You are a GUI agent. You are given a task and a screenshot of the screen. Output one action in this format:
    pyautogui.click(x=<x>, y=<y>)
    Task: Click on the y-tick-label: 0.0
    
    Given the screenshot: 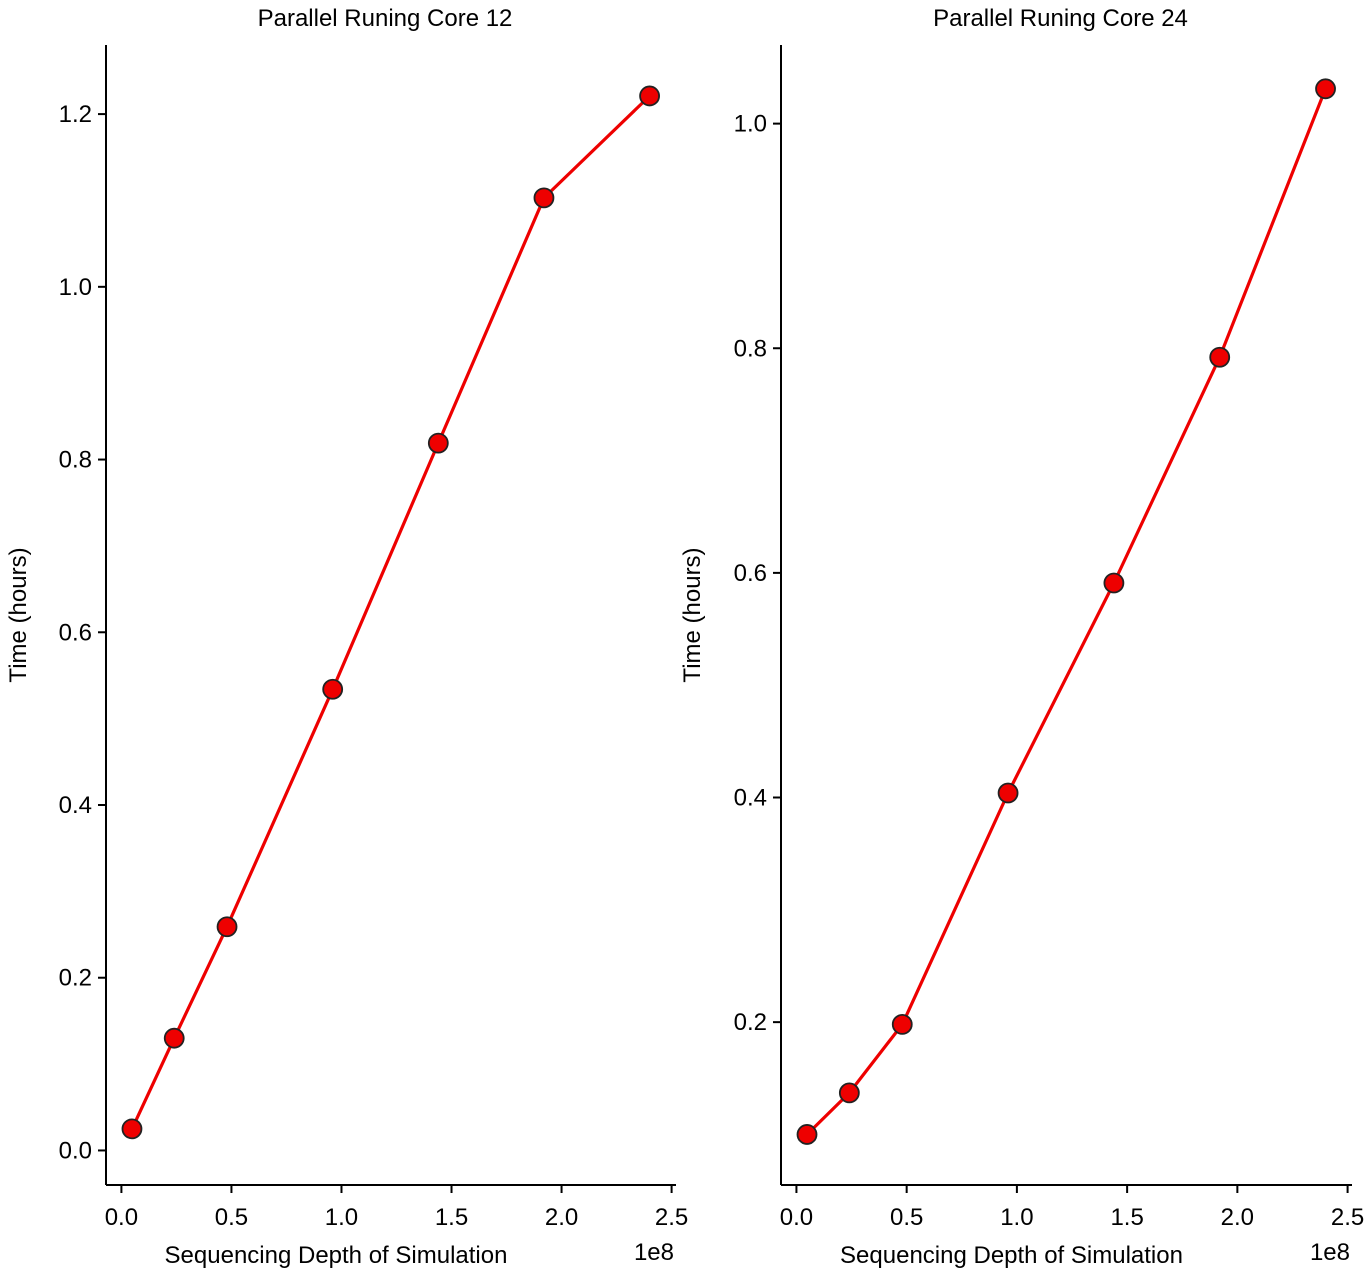 What is the action you would take?
    pyautogui.click(x=75, y=1150)
    